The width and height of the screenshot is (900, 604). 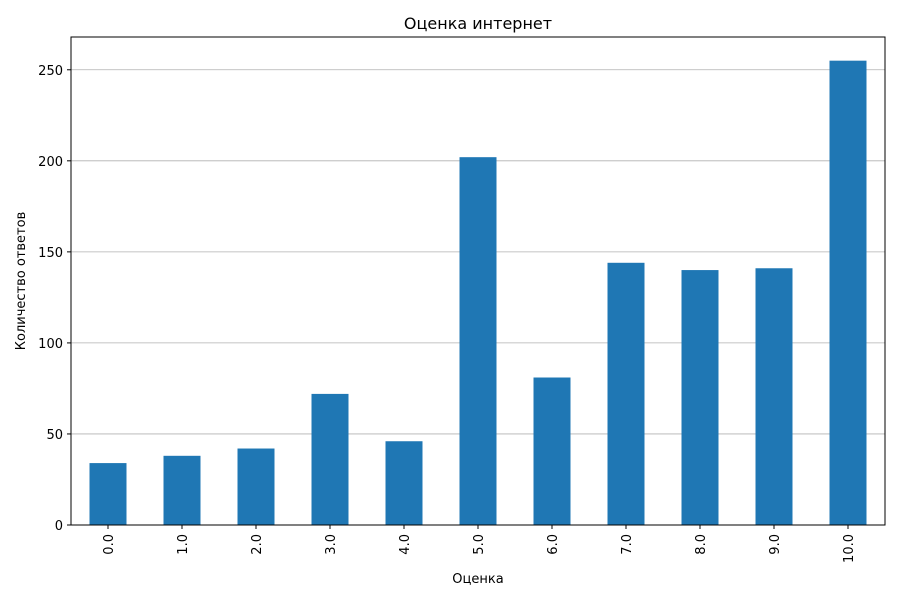 What do you see at coordinates (701, 544) in the screenshot?
I see `x-tick-label: 8.0` at bounding box center [701, 544].